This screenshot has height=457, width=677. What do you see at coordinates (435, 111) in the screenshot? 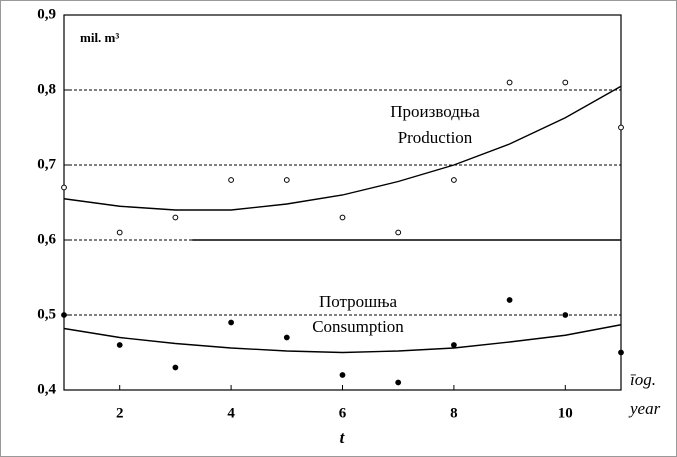
I see `production-label: Производња` at bounding box center [435, 111].